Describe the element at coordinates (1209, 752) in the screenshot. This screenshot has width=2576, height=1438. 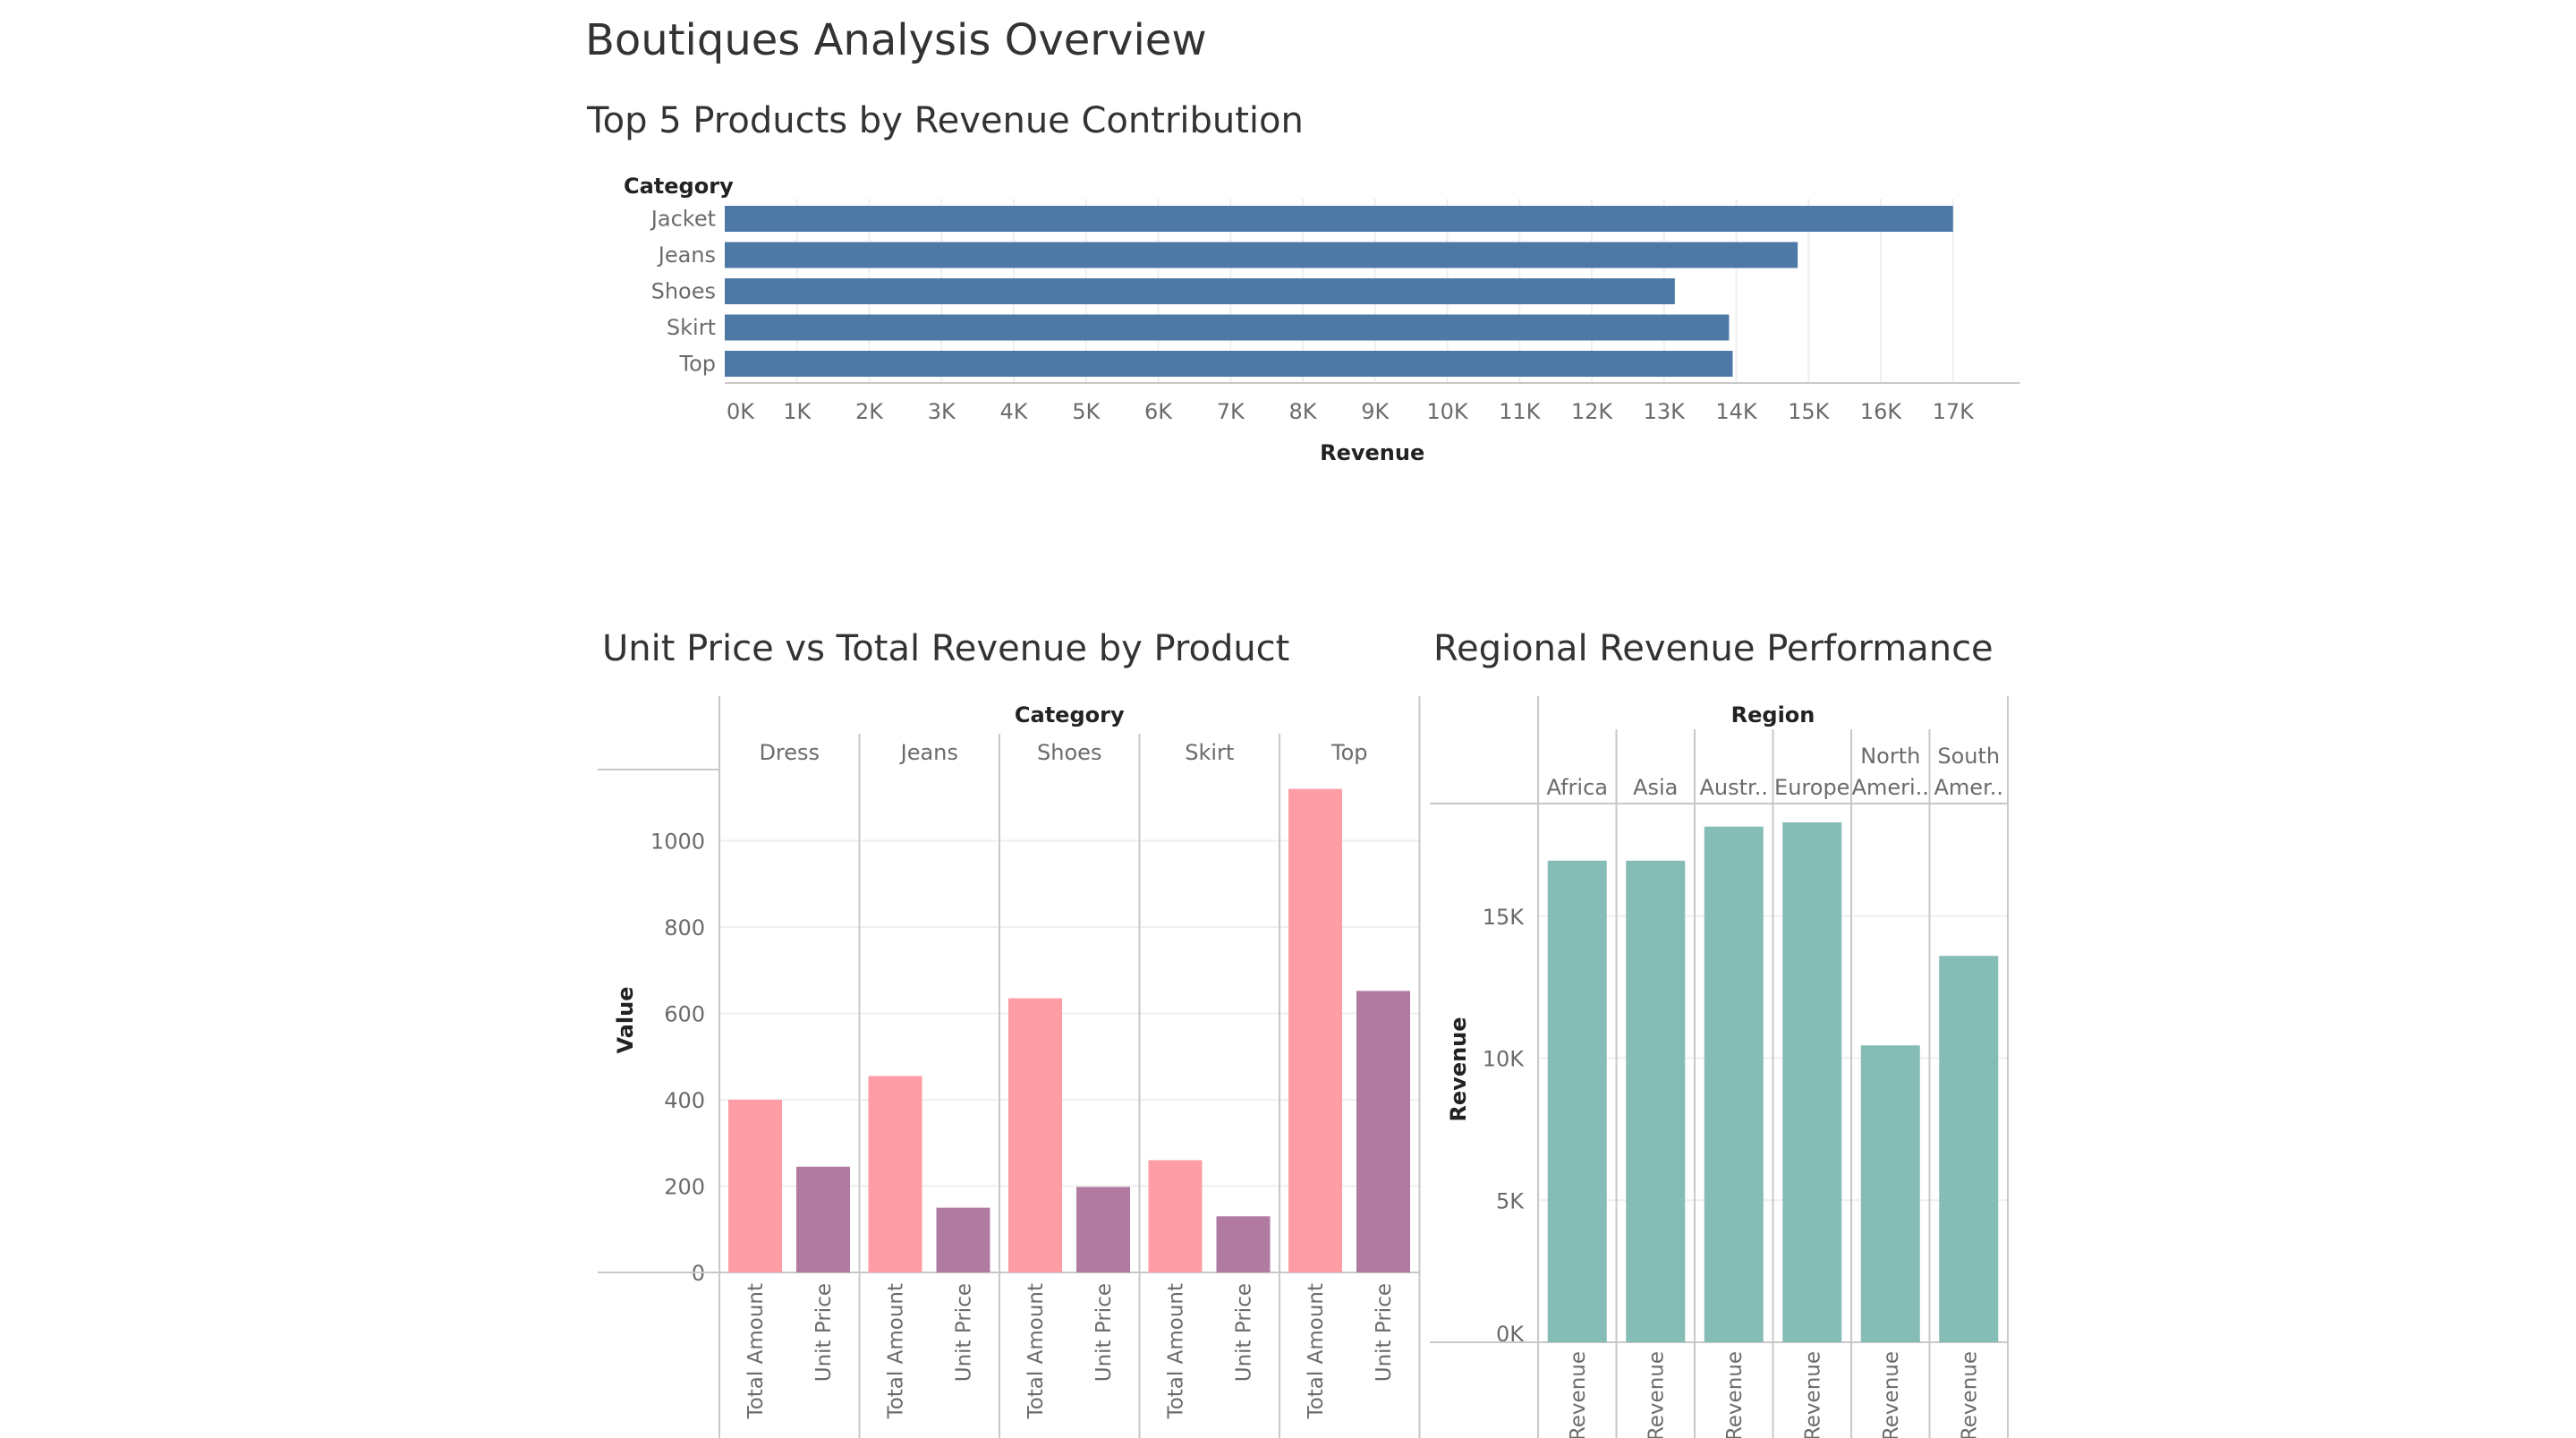
I see `category-header-skirt: Skirt` at that location.